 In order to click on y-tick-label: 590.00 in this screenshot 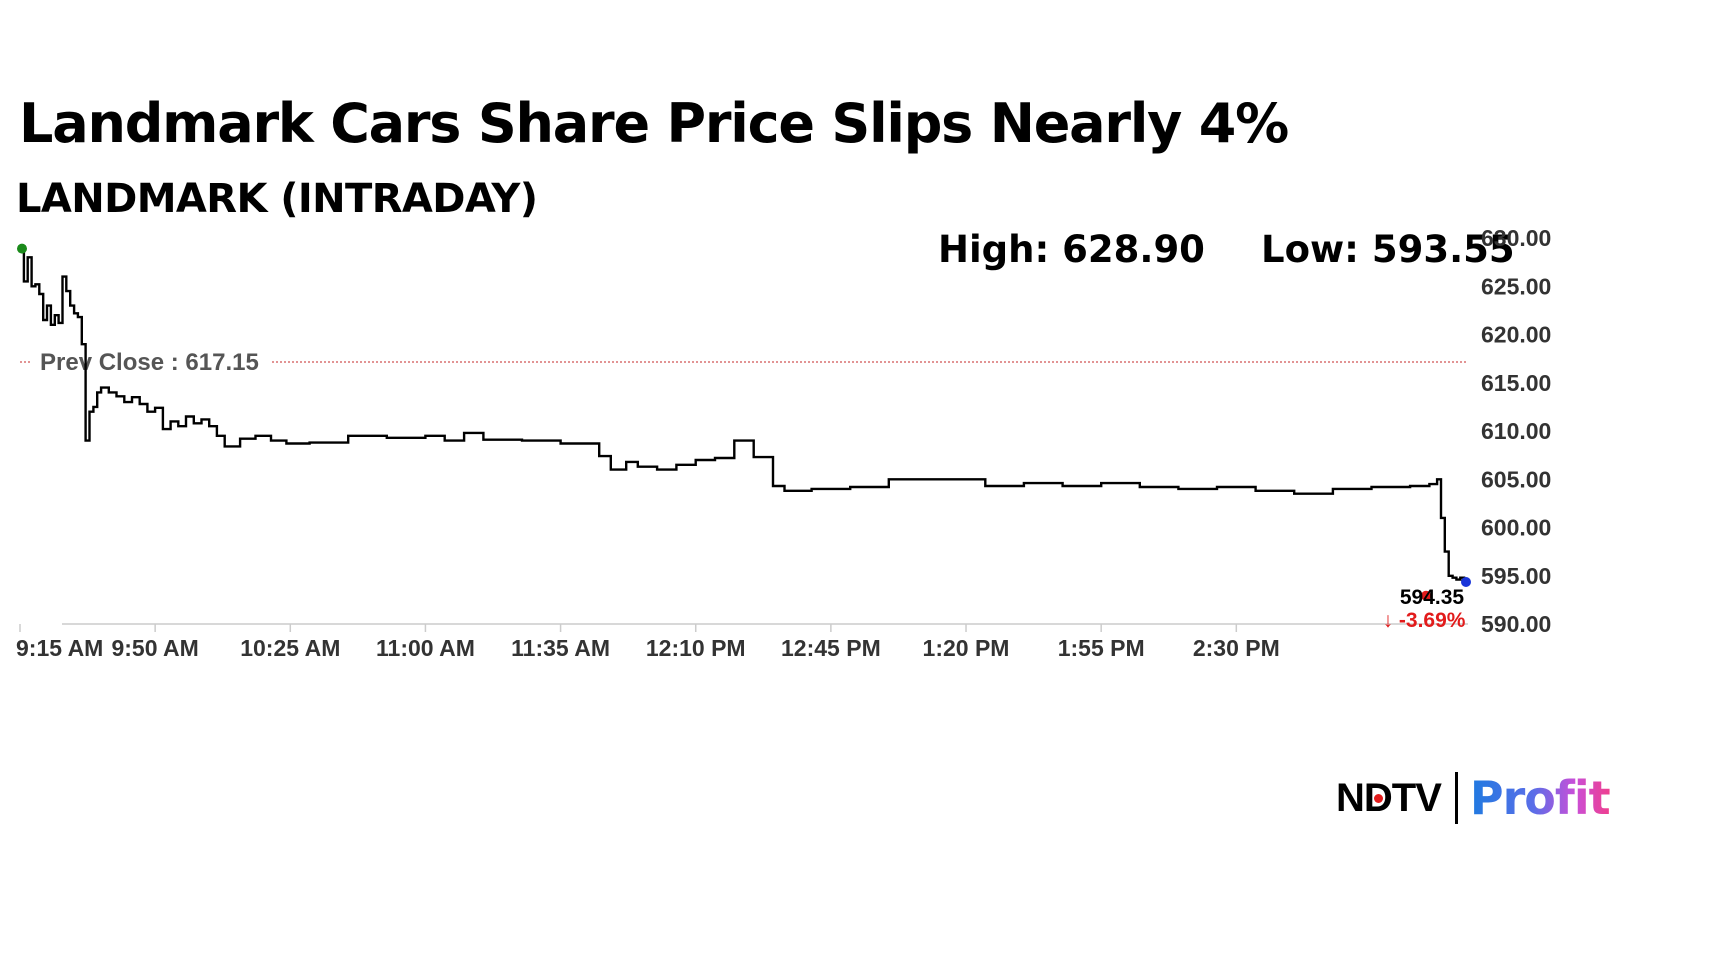, I will do `click(1516, 624)`.